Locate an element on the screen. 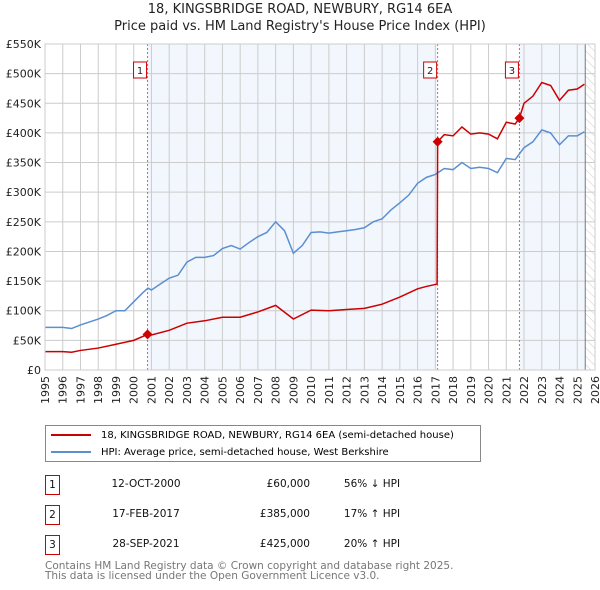 The width and height of the screenshot is (600, 590). sale-label: 2 is located at coordinates (430, 71).